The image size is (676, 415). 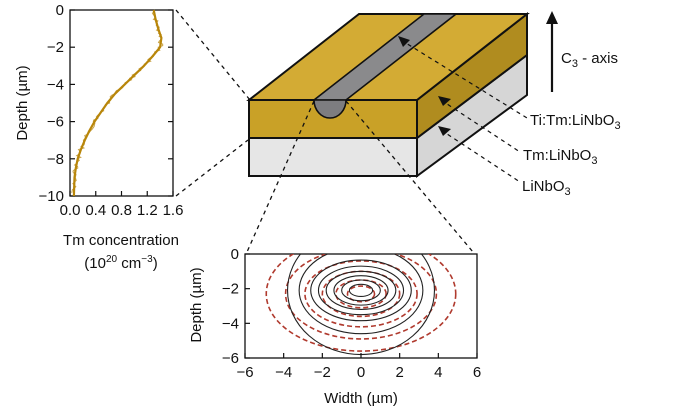 I want to click on mode-xlabel: Width (µm), so click(x=361, y=398).